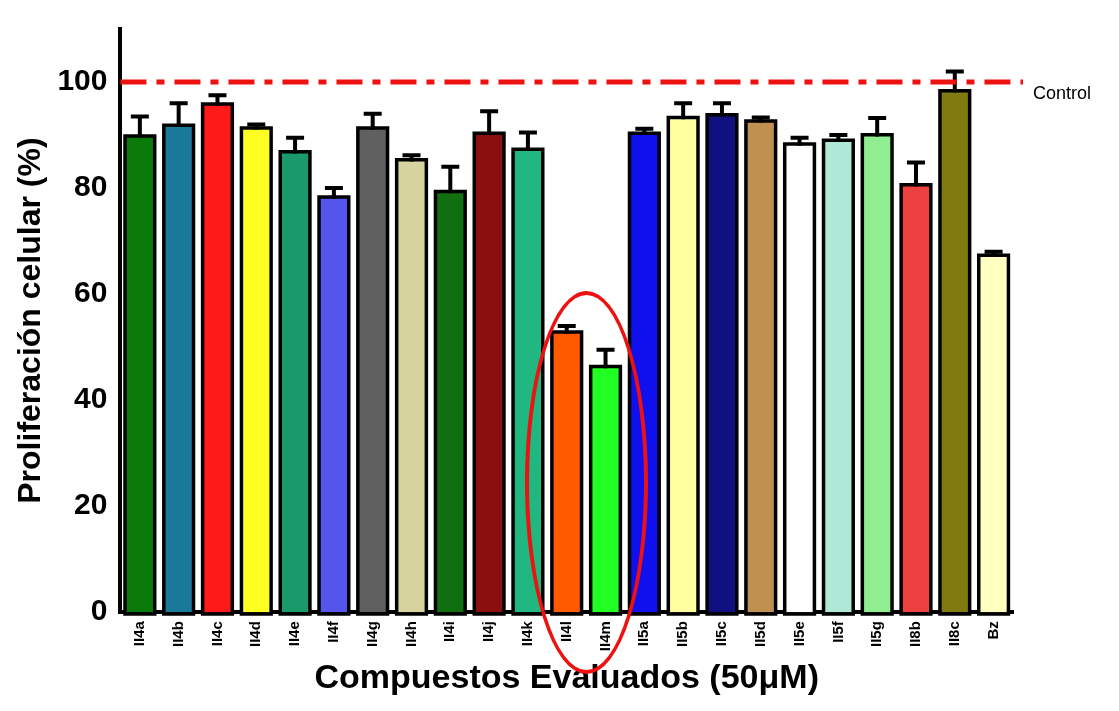 Image resolution: width=1119 pixels, height=711 pixels. Describe the element at coordinates (371, 634) in the screenshot. I see `x-tick-label: II4g` at that location.